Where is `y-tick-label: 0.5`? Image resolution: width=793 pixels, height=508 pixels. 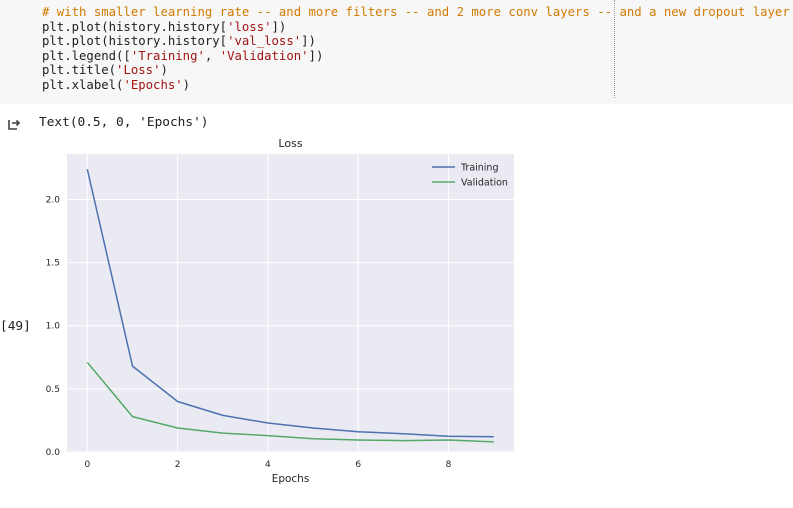
y-tick-label: 0.5 is located at coordinates (53, 390).